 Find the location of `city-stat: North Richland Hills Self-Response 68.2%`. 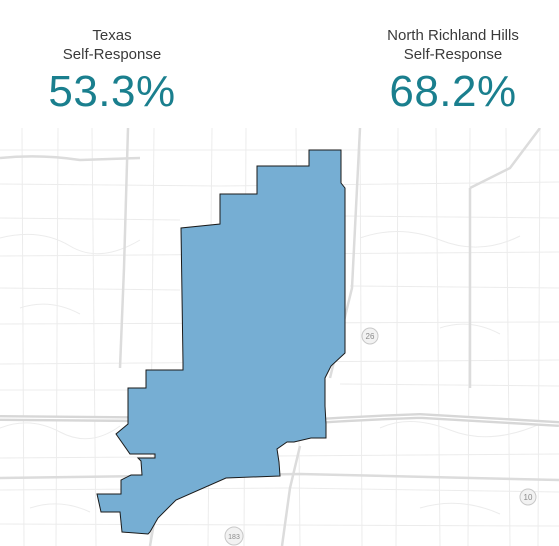

city-stat: North Richland Hills Self-Response 68.2% is located at coordinates (441, 71).